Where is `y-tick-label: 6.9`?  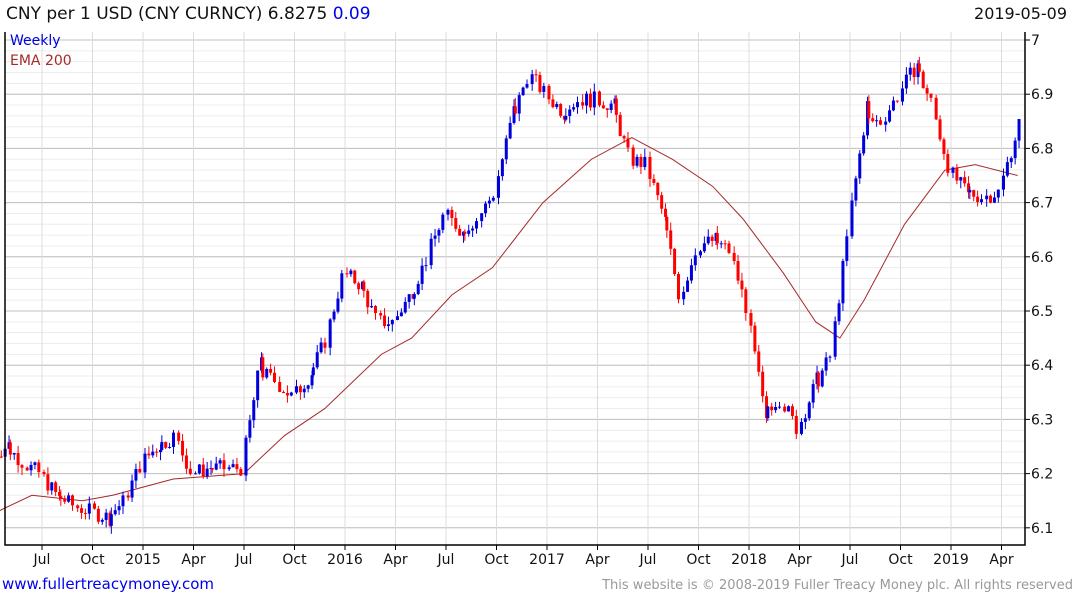 y-tick-label: 6.9 is located at coordinates (1042, 95).